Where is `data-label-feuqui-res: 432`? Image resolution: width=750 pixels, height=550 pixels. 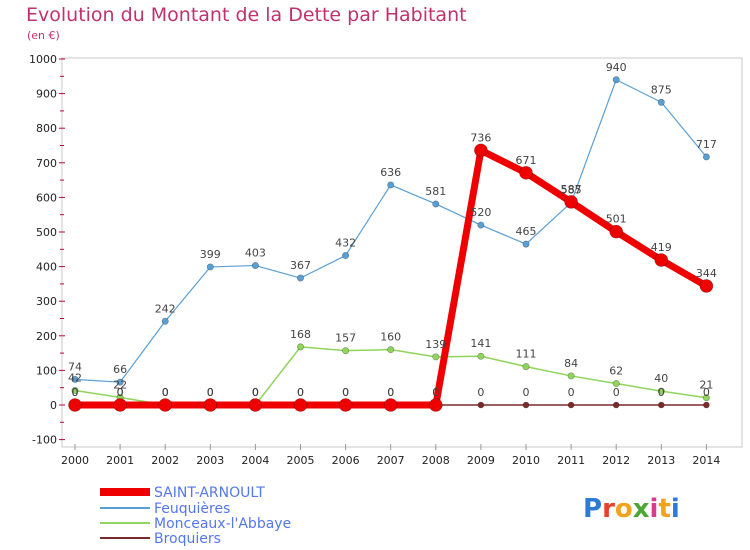
data-label-feuqui-res: 432 is located at coordinates (345, 243).